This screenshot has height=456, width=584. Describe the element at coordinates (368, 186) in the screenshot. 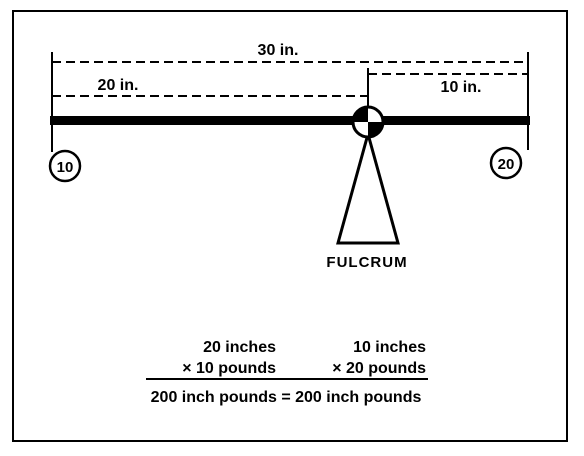

I see `fulcrum-triangle` at that location.